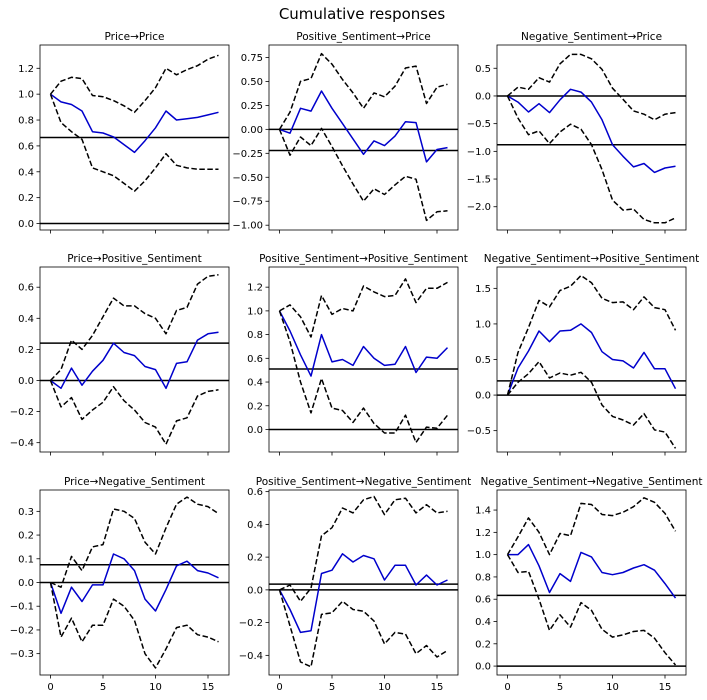 The height and width of the screenshot is (700, 707). I want to click on y-tick-label: 0.00, so click(252, 130).